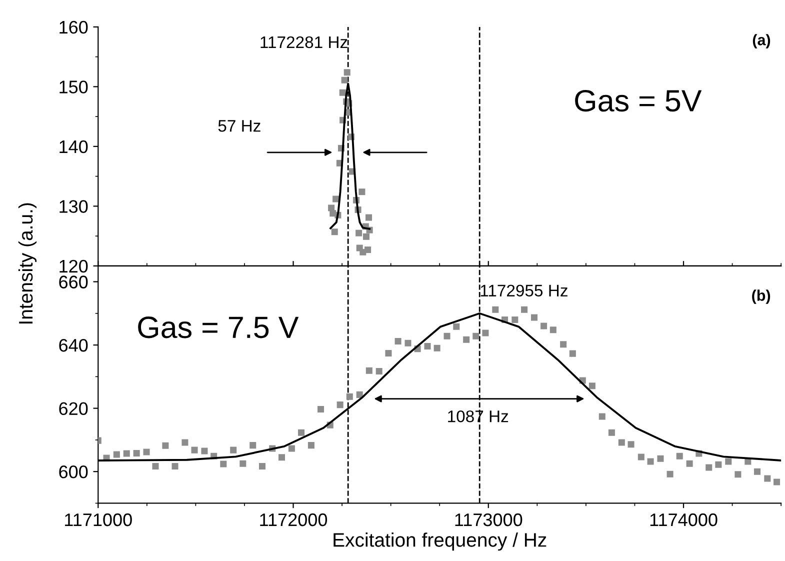 Image resolution: width=785 pixels, height=561 pixels. What do you see at coordinates (98, 519) in the screenshot?
I see `x-tick-label: 1171000` at bounding box center [98, 519].